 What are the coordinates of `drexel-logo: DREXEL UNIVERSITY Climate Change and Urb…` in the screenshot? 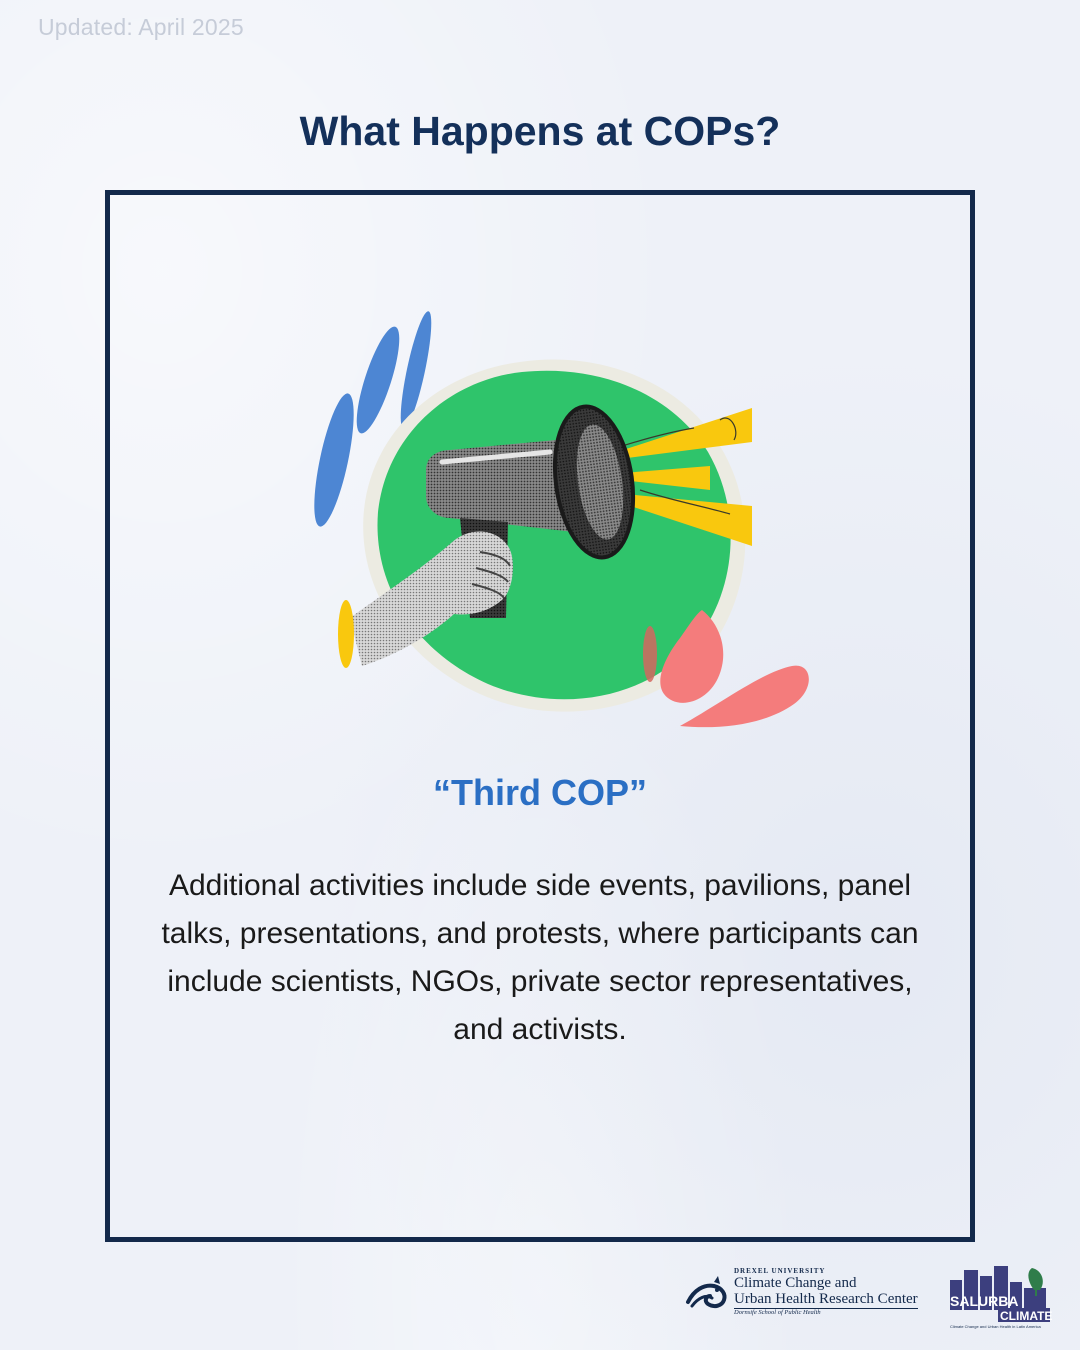 It's located at (801, 1292).